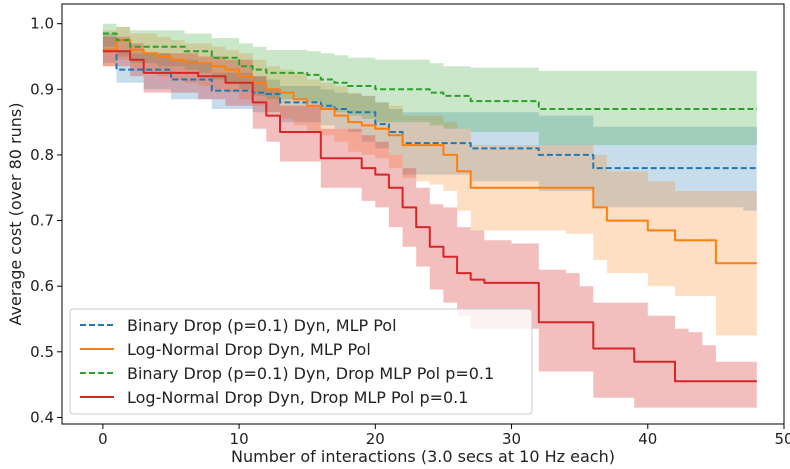 Image resolution: width=790 pixels, height=469 pixels. What do you see at coordinates (249, 349) in the screenshot?
I see `legend-label: Log-Normal Drop Dyn, MLP Pol` at bounding box center [249, 349].